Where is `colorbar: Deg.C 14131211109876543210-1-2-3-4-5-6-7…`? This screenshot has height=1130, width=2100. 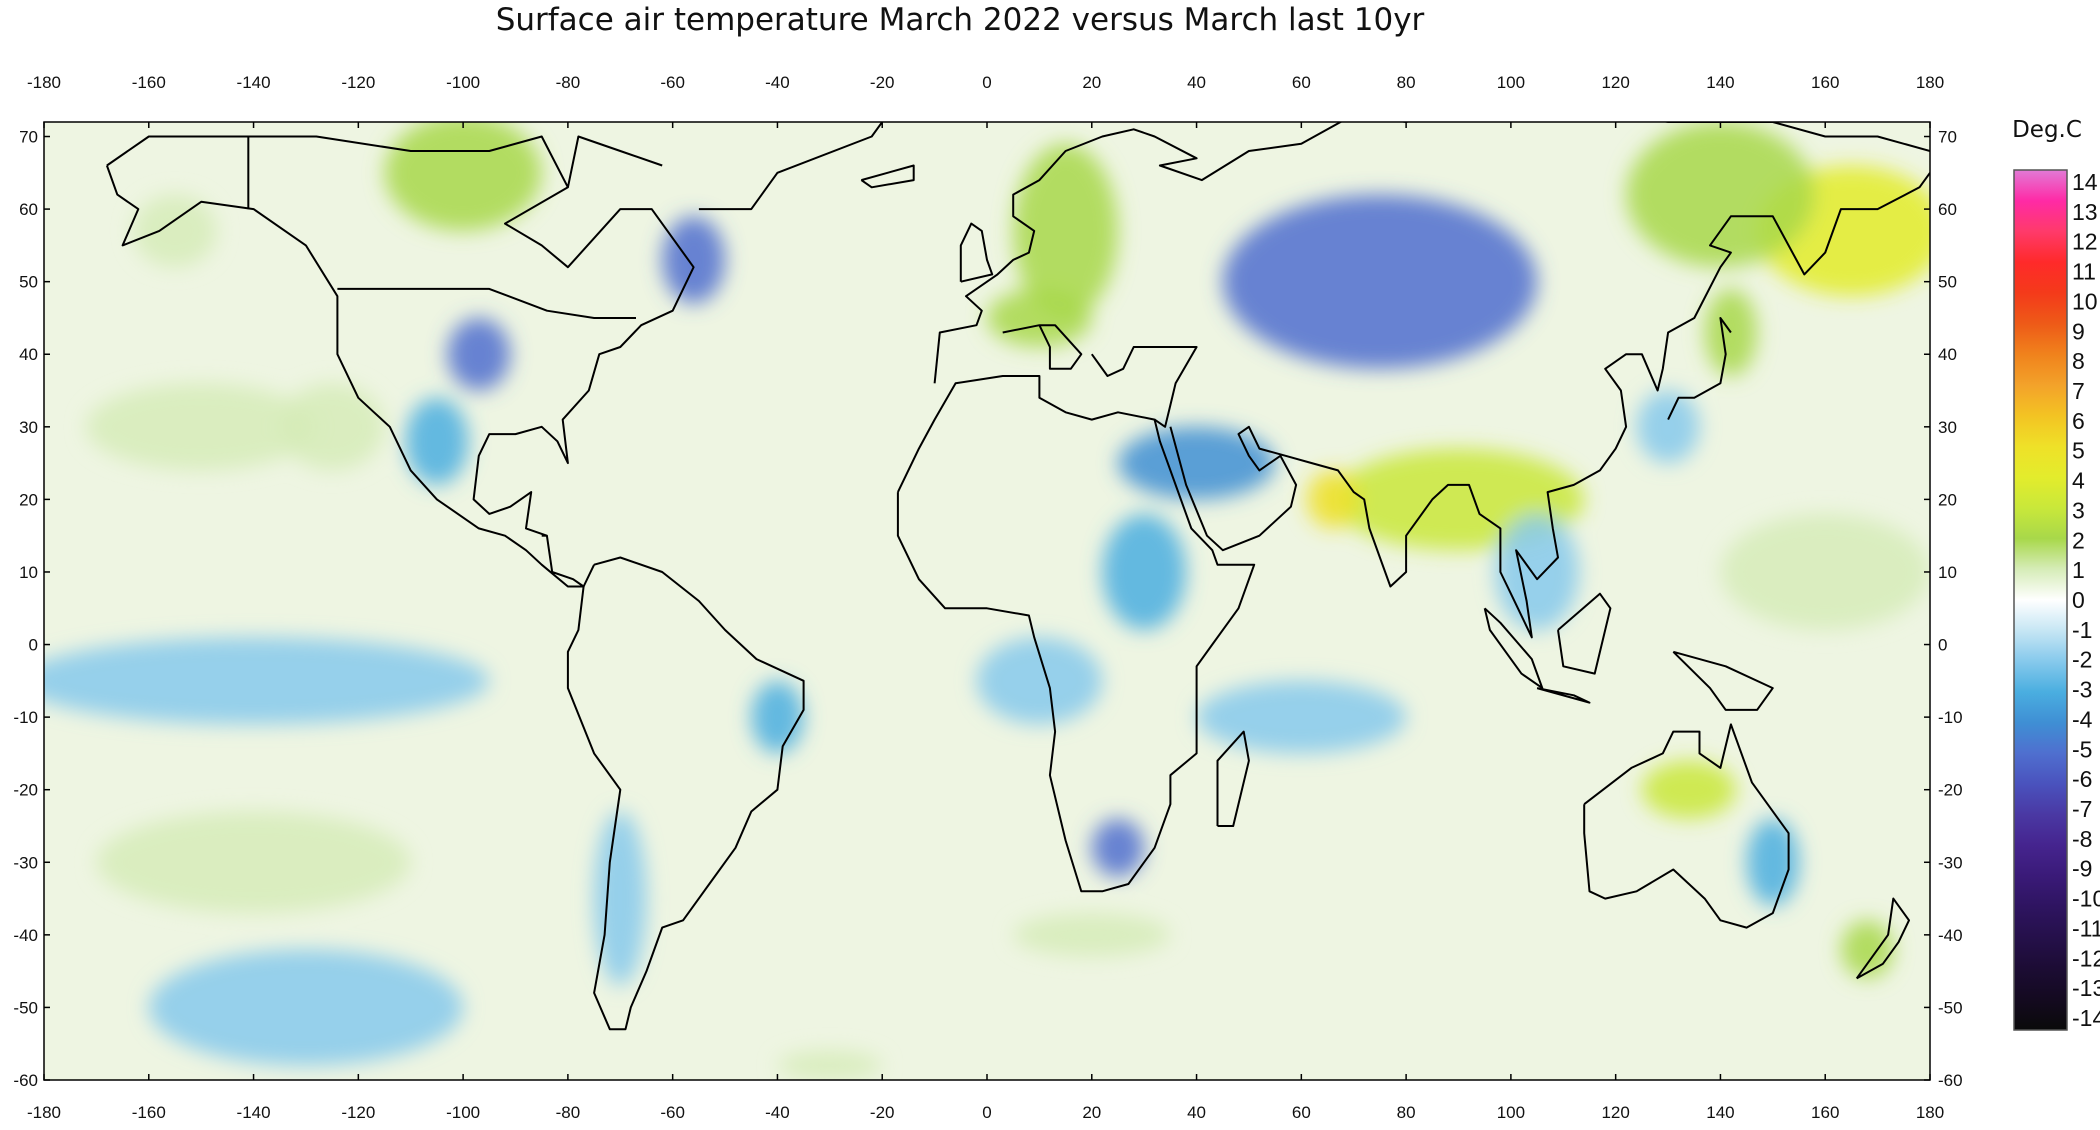
colorbar: Deg.C 14131211109876543210-1-2-3-4-5-6-7… is located at coordinates (2056, 574).